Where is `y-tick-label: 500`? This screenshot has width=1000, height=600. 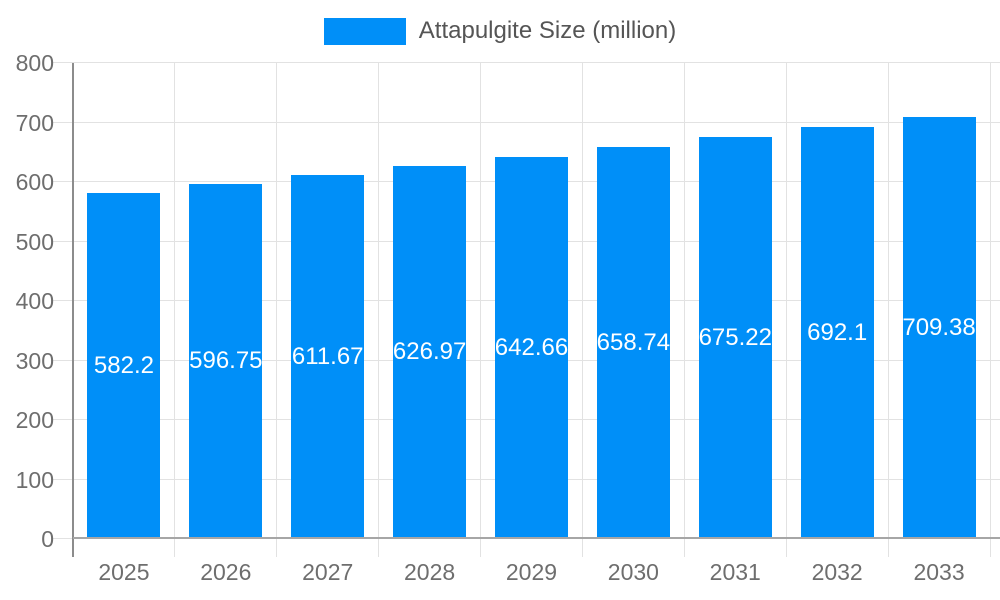 y-tick-label: 500 is located at coordinates (34, 241).